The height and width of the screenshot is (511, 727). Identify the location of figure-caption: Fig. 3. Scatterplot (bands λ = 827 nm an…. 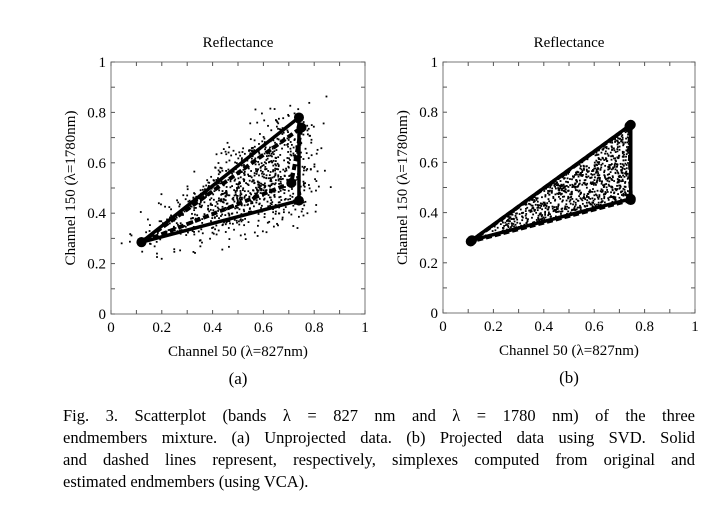
(379, 449).